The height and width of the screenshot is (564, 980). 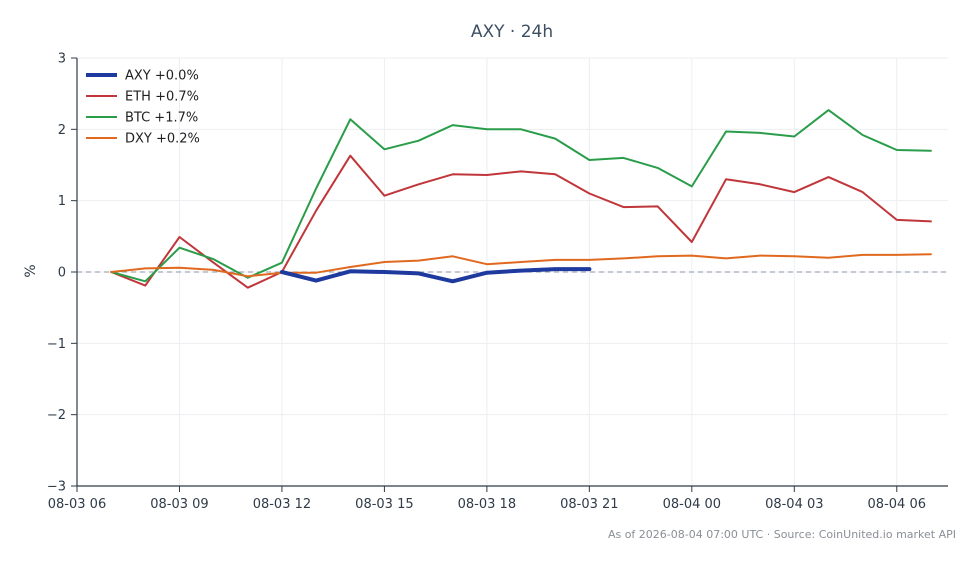 I want to click on y-tick-label: −2, so click(x=56, y=415).